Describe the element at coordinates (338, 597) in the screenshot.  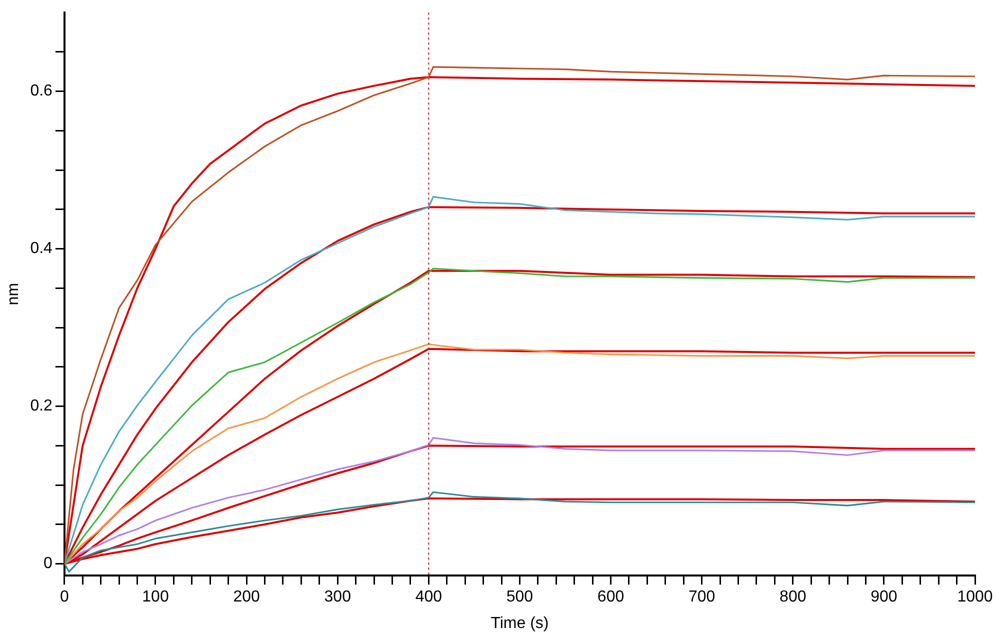
I see `x-tick-label: 300` at that location.